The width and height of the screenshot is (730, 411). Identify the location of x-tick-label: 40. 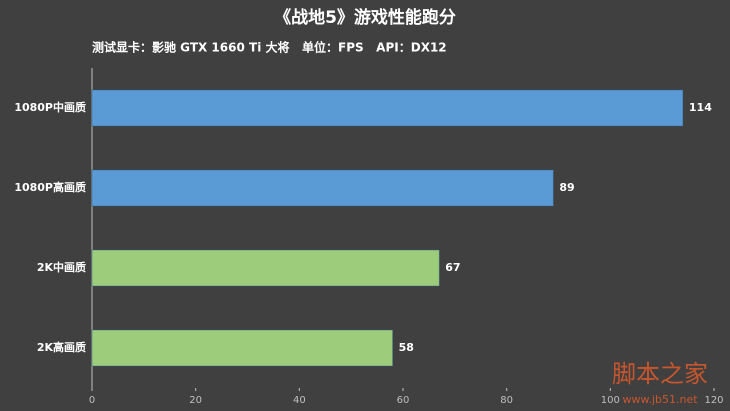
(299, 400).